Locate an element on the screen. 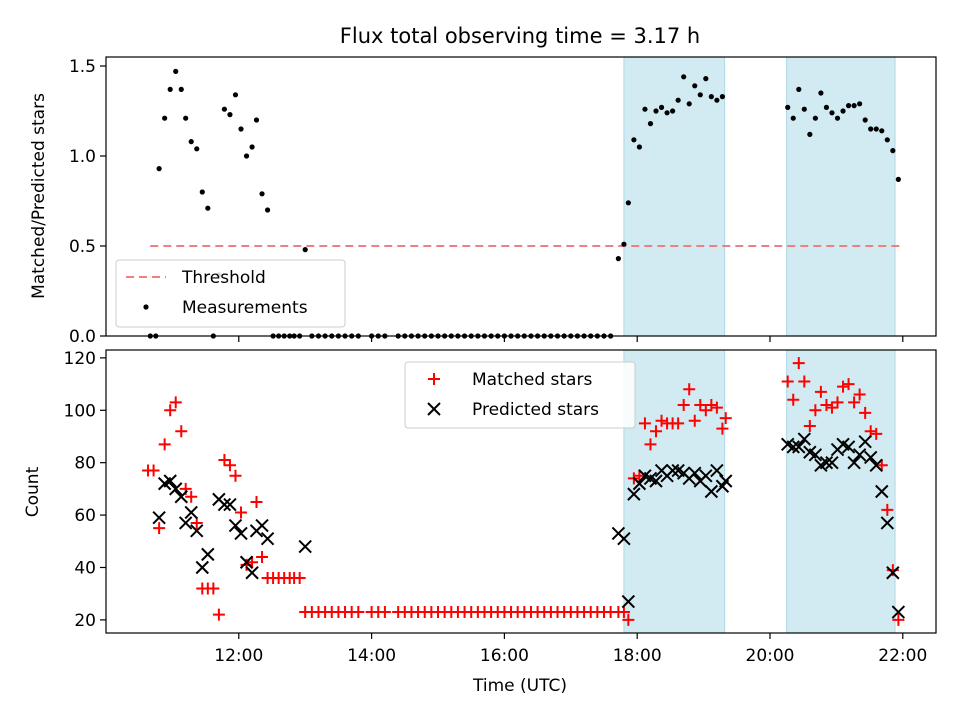 The width and height of the screenshot is (960, 724). x-tick-label: 12:00 is located at coordinates (238, 656).